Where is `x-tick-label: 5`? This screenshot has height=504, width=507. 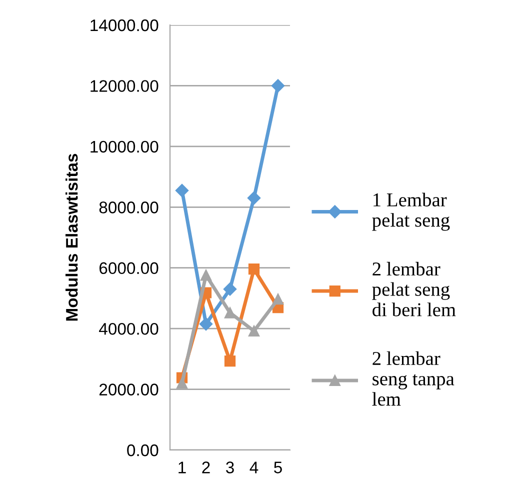
x-tick-label: 5 is located at coordinates (278, 468).